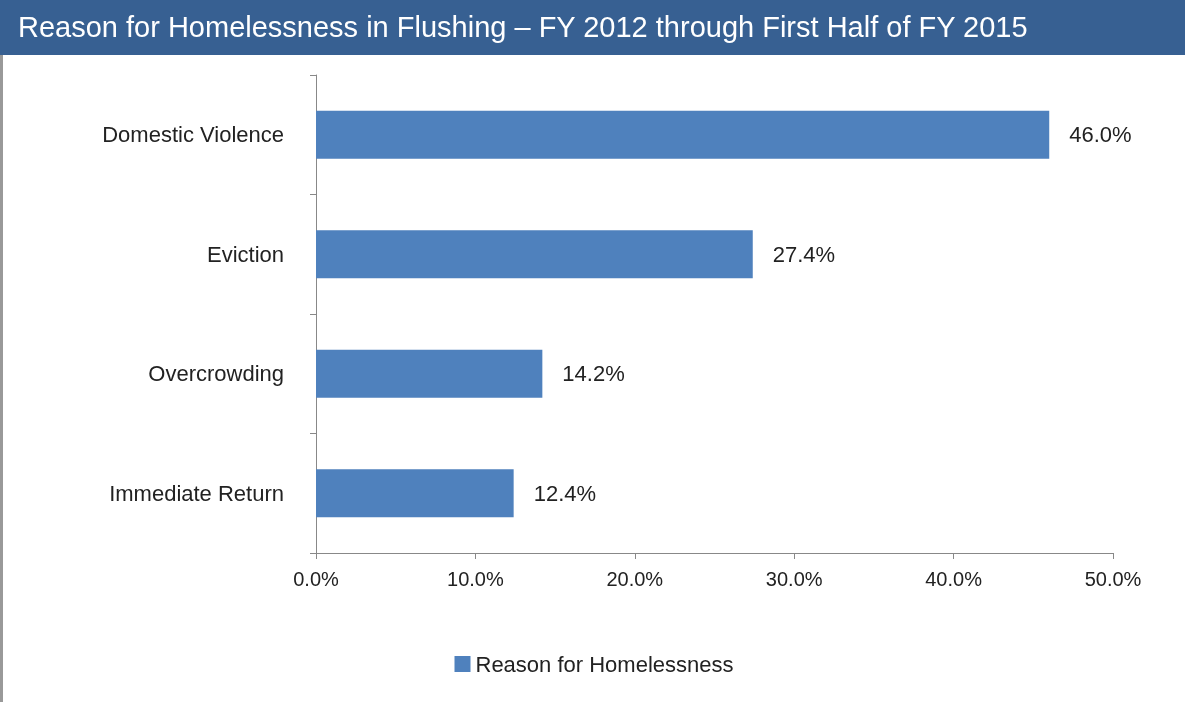 The height and width of the screenshot is (702, 1185). I want to click on data-label: 46.0%, so click(1100, 135).